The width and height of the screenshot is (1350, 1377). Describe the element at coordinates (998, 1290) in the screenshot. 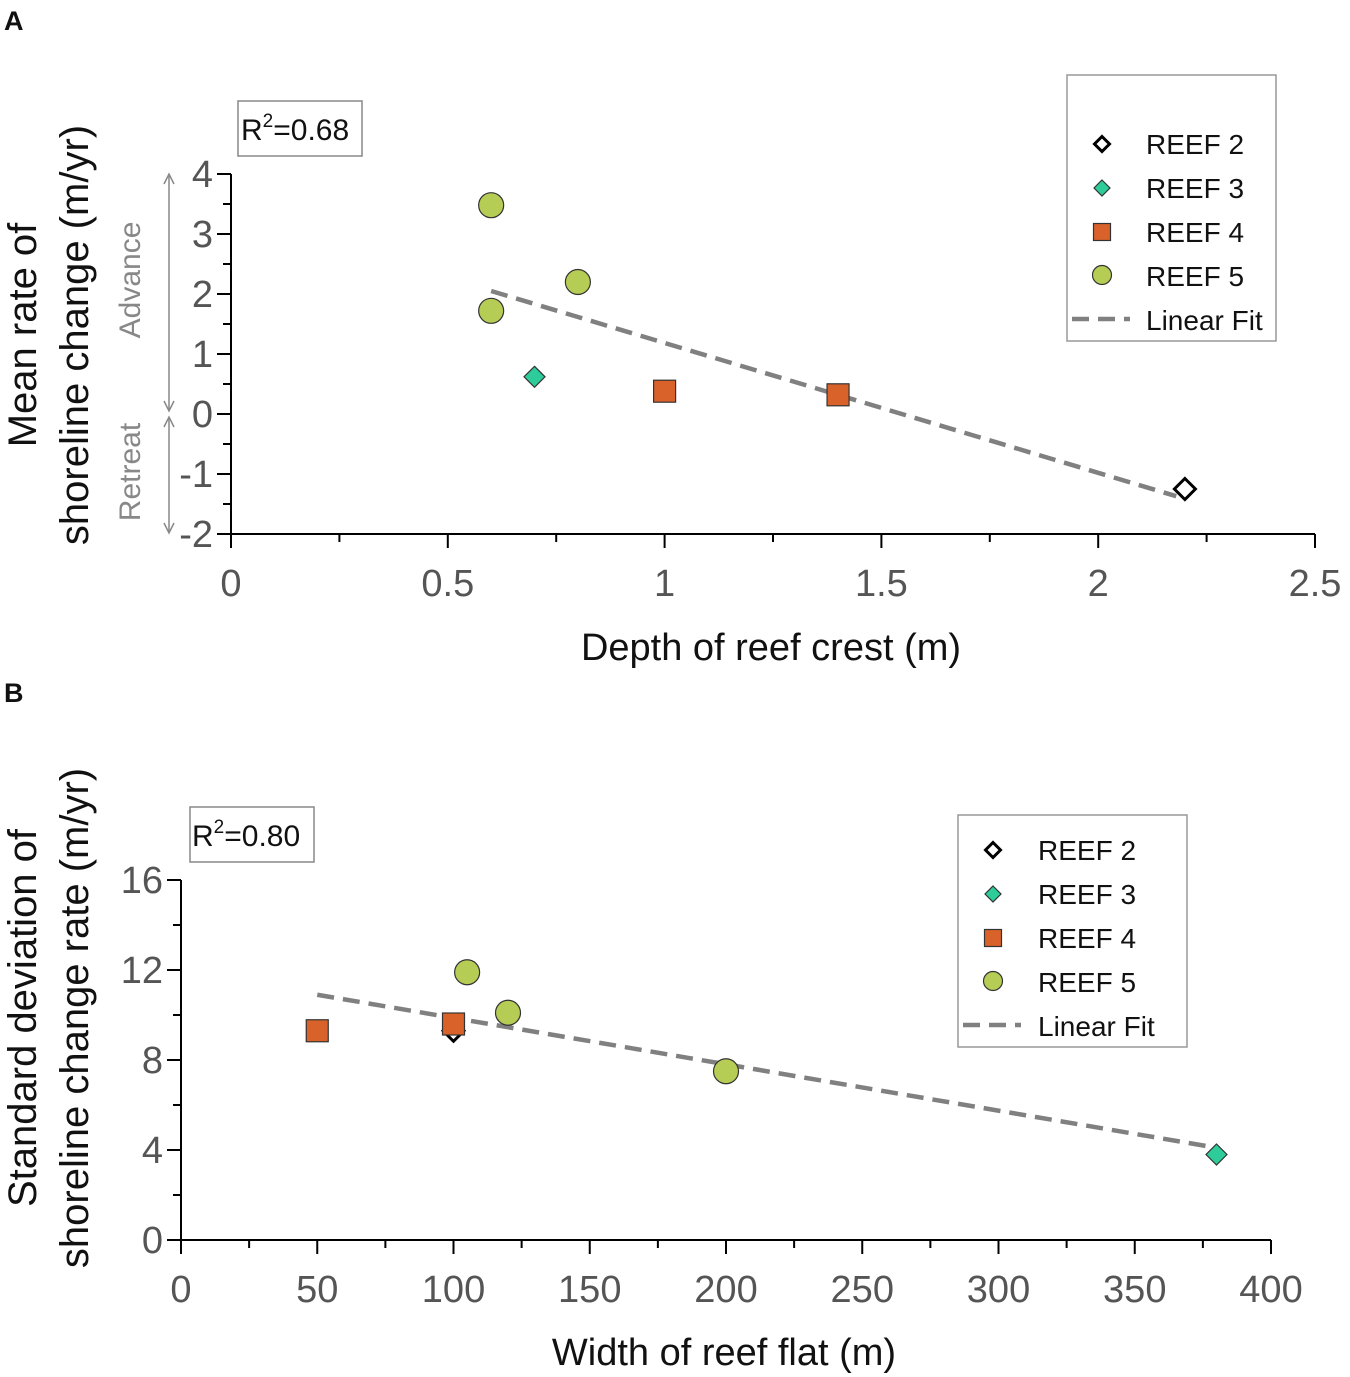

I see `panel-b-xtick-label: 300` at that location.